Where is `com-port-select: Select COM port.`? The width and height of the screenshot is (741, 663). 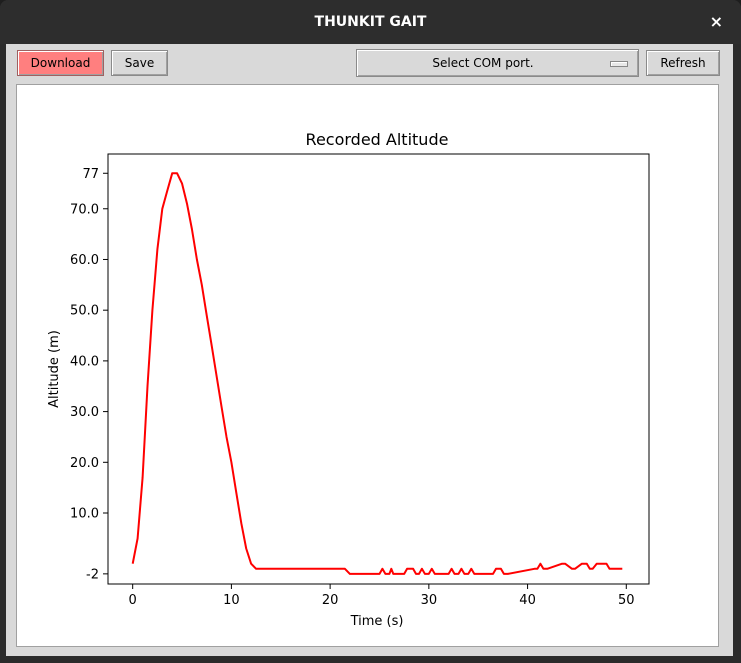 com-port-select: Select COM port. is located at coordinates (497, 63).